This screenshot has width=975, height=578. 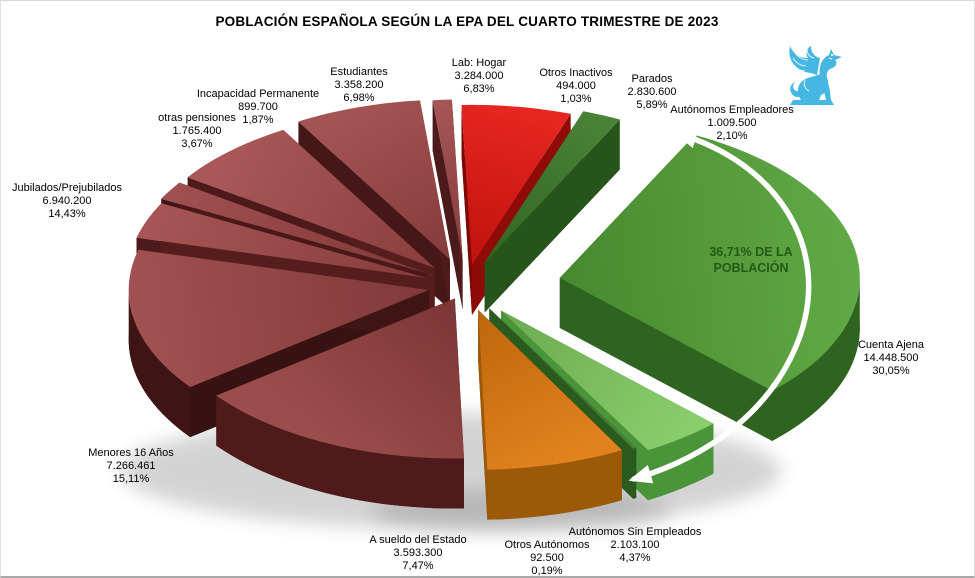 What do you see at coordinates (547, 558) in the screenshot?
I see `slice-label-otros-autonomos: Otros Autónomos 92.500 0,19%` at bounding box center [547, 558].